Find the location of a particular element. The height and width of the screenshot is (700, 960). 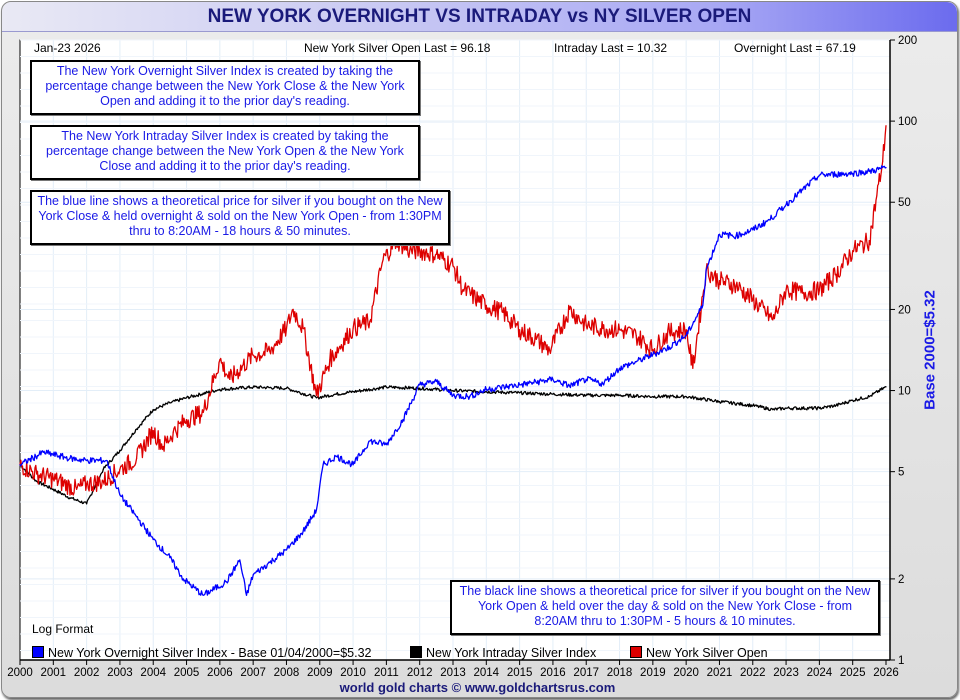

x-tick-label: 2005 is located at coordinates (187, 673).